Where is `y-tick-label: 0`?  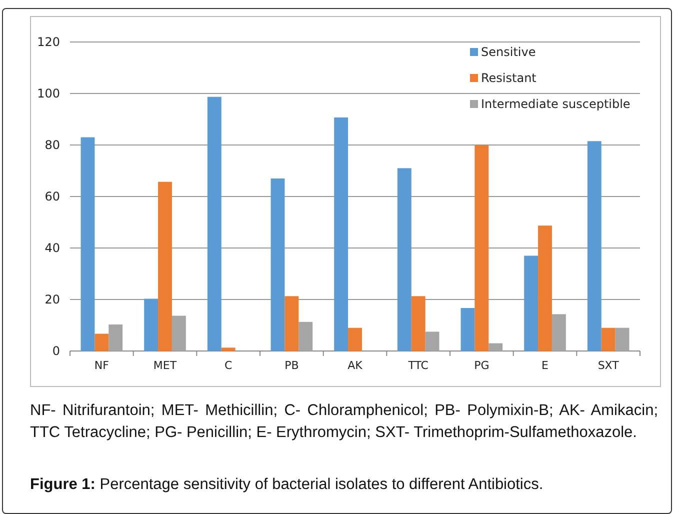 y-tick-label: 0 is located at coordinates (56, 351).